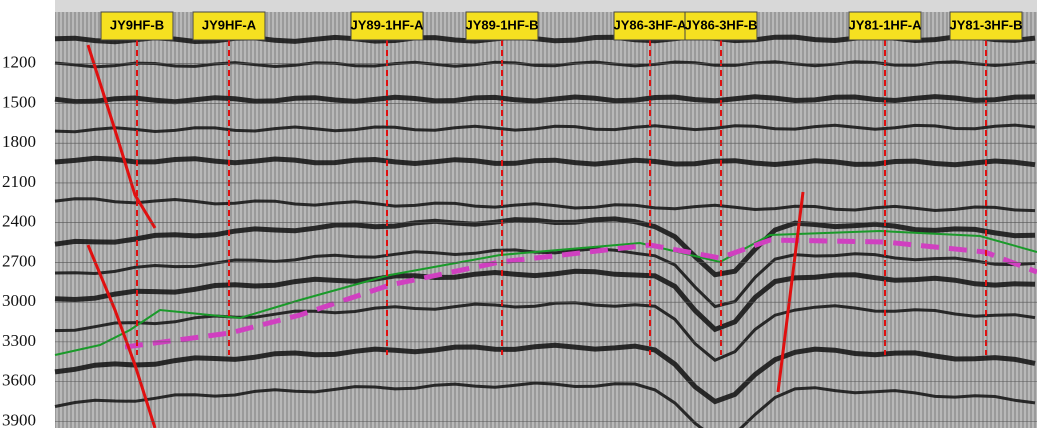 The image size is (1037, 428). I want to click on well-label: JY89-1HF-A, so click(388, 24).